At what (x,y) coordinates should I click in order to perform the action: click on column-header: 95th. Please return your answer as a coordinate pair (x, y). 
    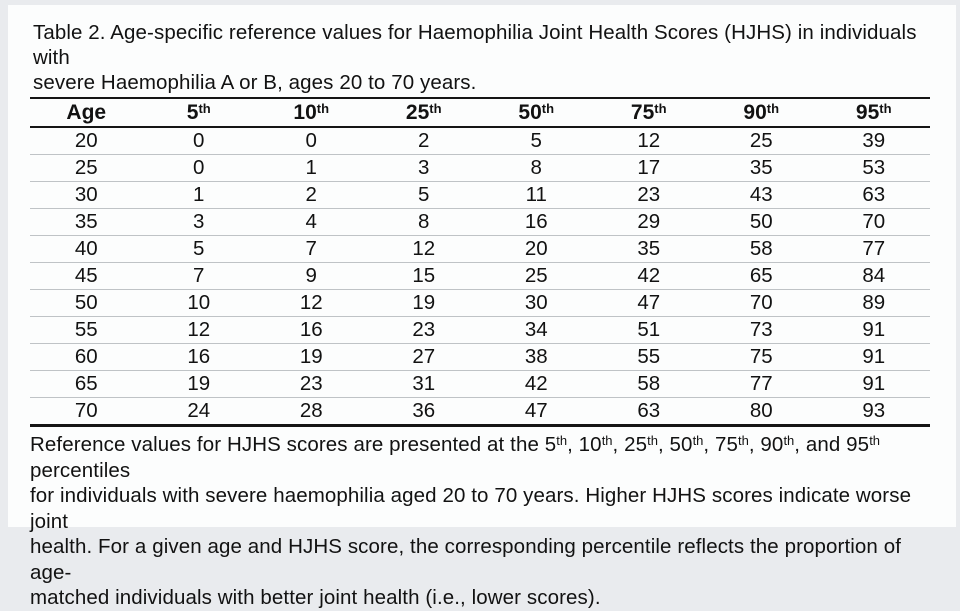
    Looking at the image, I should click on (874, 112).